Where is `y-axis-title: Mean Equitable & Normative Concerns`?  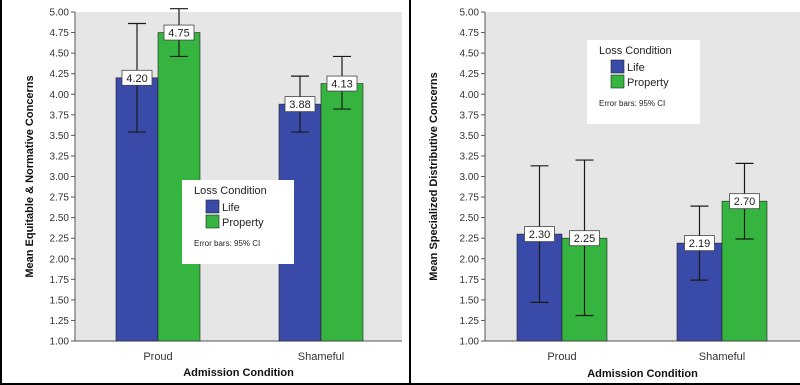 y-axis-title: Mean Equitable & Normative Concerns is located at coordinates (30, 176).